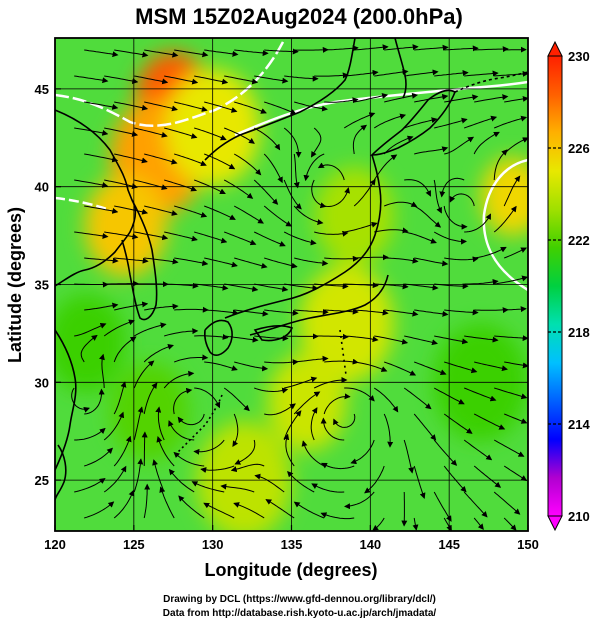 The width and height of the screenshot is (599, 625). I want to click on colorbar-ticks: 210 214 218 222 226 230, so click(569, 286).